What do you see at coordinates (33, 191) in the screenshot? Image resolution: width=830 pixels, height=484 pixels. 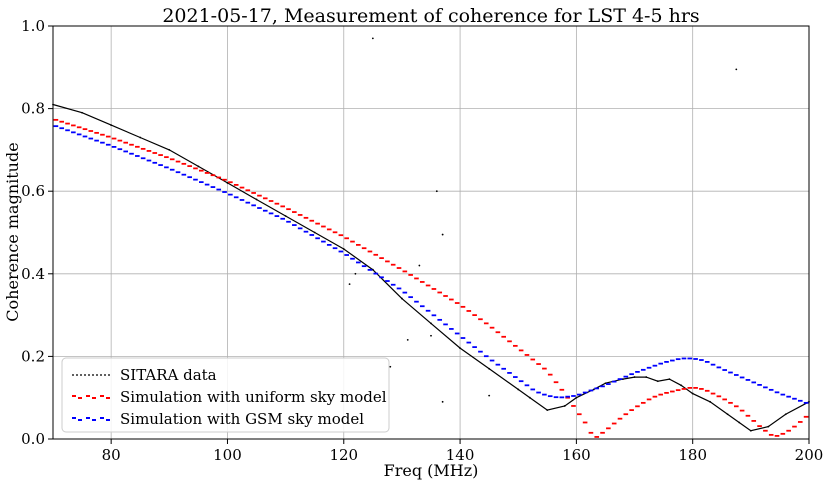 I see `y-tick-label: 0.6` at bounding box center [33, 191].